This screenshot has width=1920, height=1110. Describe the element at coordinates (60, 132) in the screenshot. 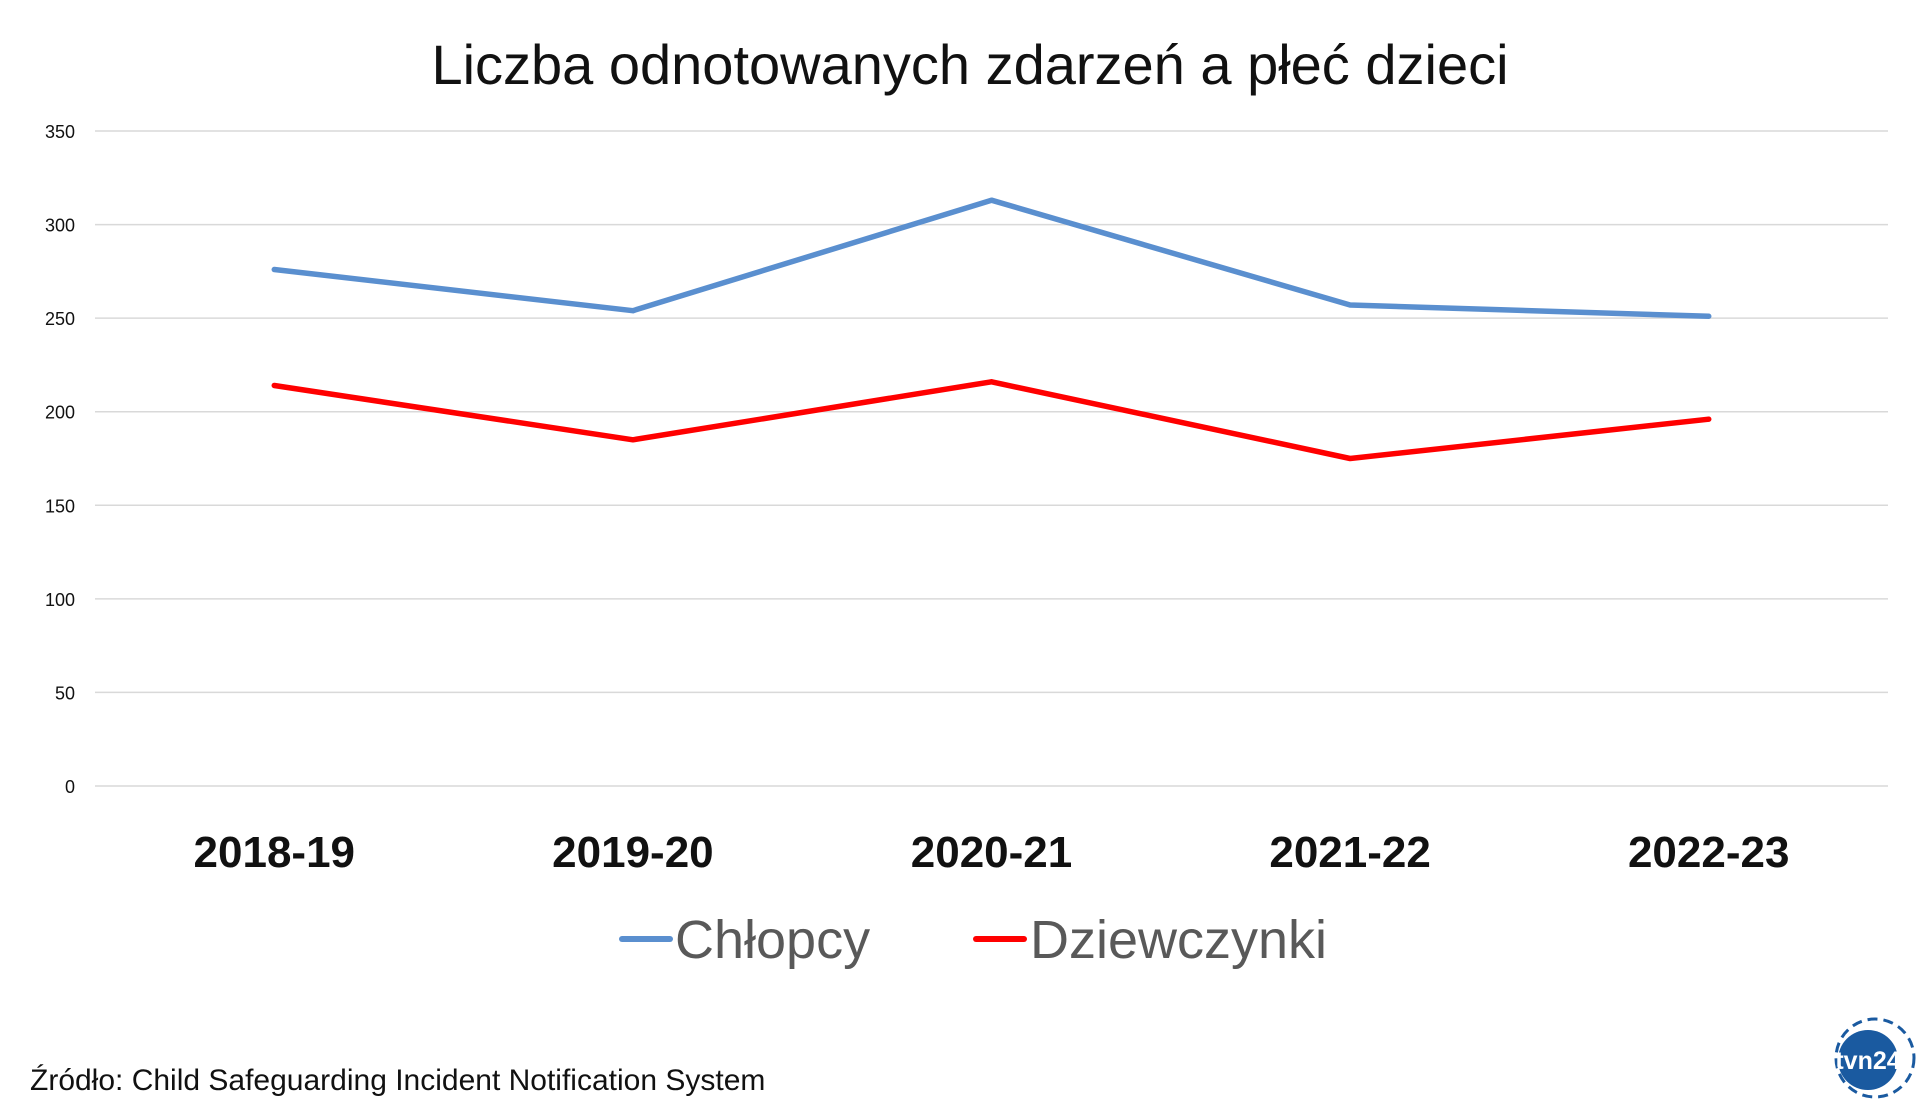

I see `y-tick-label: 350` at that location.